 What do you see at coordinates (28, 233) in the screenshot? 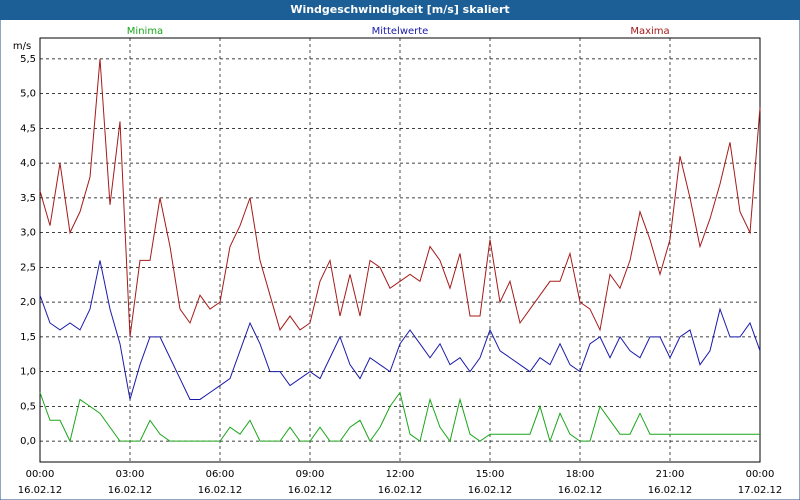
I see `y-tick-label: 3,0` at bounding box center [28, 233].